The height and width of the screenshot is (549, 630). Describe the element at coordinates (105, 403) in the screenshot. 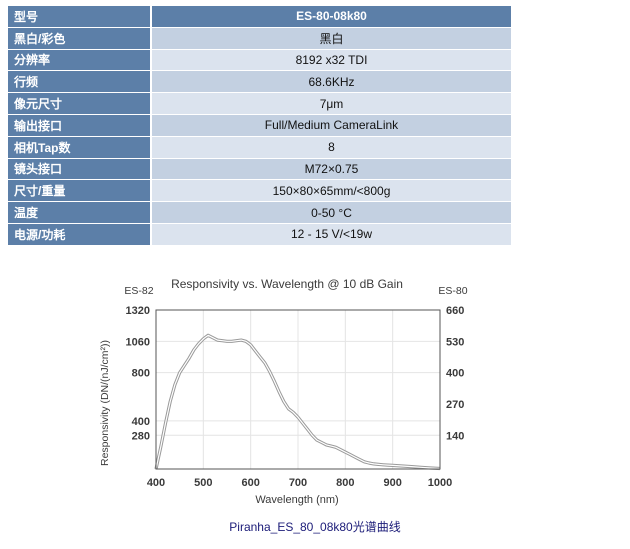

I see `y-axis-label: Responsivity (DN/(nJ/cm²))` at that location.